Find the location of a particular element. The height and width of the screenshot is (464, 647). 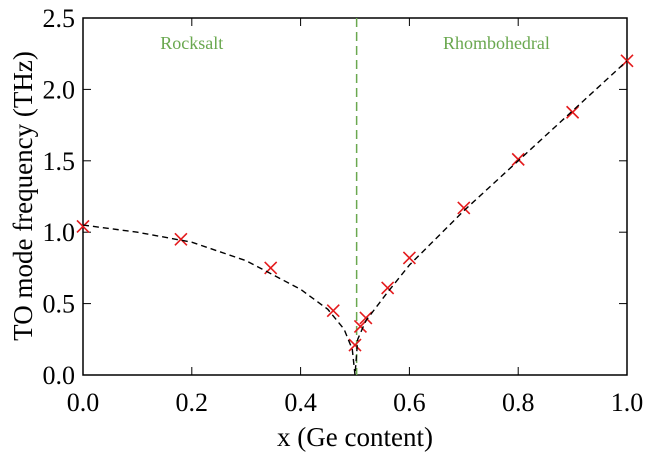

x-tick-label: 1.0 is located at coordinates (627, 402).